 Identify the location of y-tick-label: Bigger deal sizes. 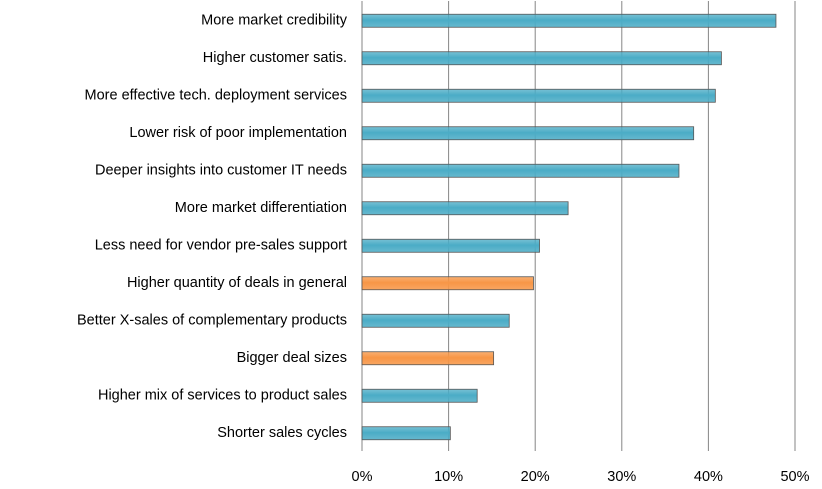
(292, 358).